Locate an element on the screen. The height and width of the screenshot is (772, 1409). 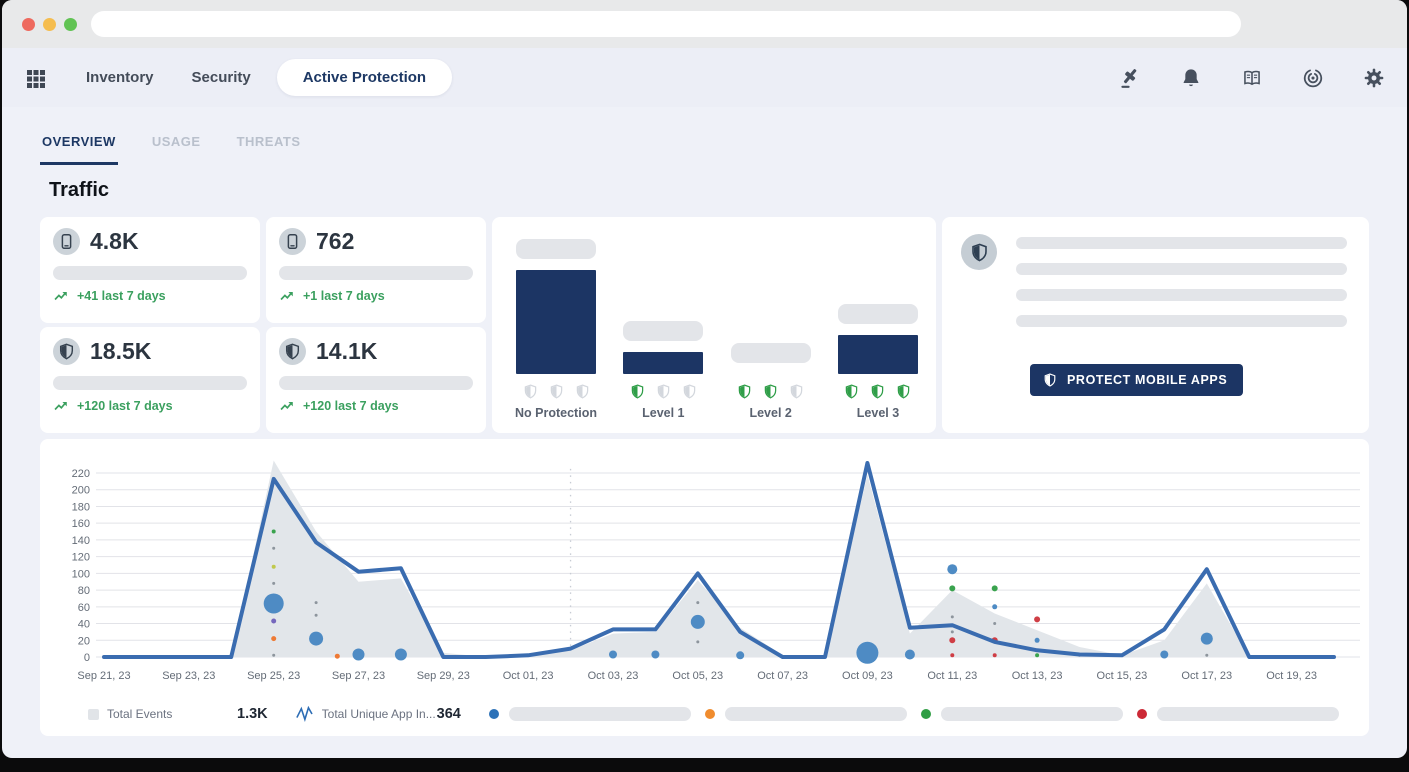
app-grid-icon is located at coordinates (36, 78).